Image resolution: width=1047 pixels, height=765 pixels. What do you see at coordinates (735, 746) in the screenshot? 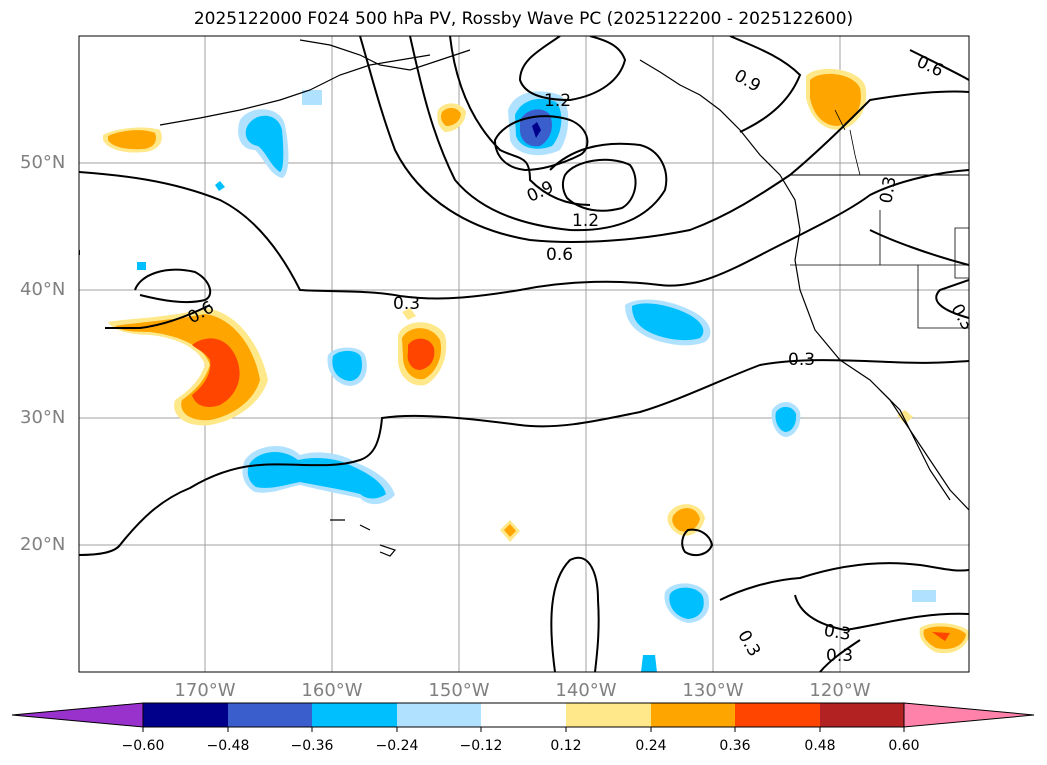
I see `colorbar-tick-label: 0.36` at bounding box center [735, 746].